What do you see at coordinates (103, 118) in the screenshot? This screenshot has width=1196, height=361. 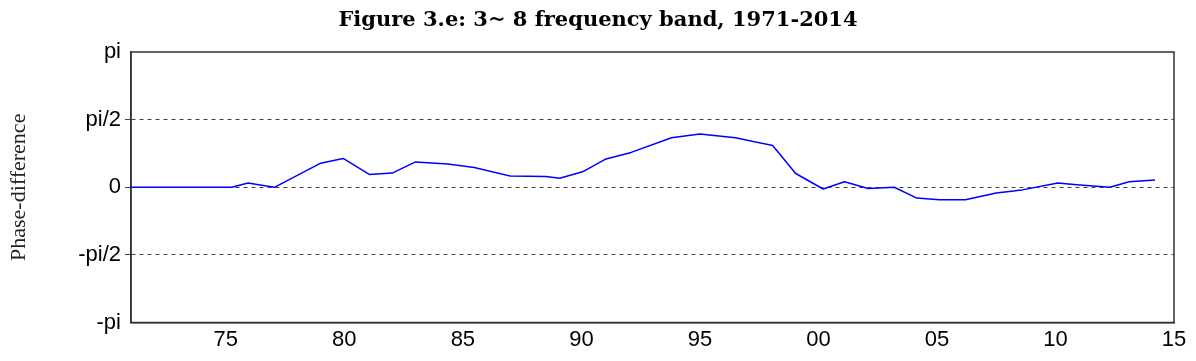 I see `y-tick-label: pi/2` at bounding box center [103, 118].